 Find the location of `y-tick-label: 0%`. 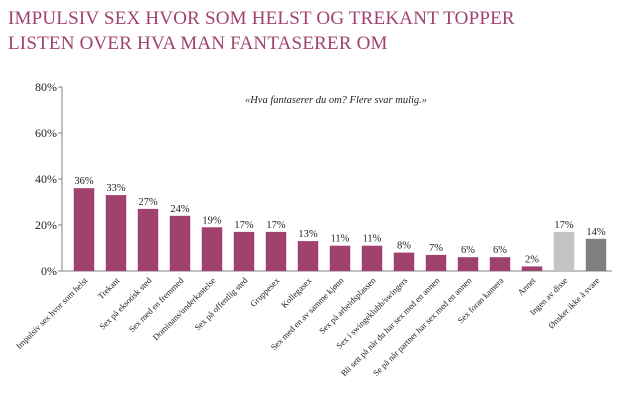

y-tick-label: 0% is located at coordinates (49, 271).